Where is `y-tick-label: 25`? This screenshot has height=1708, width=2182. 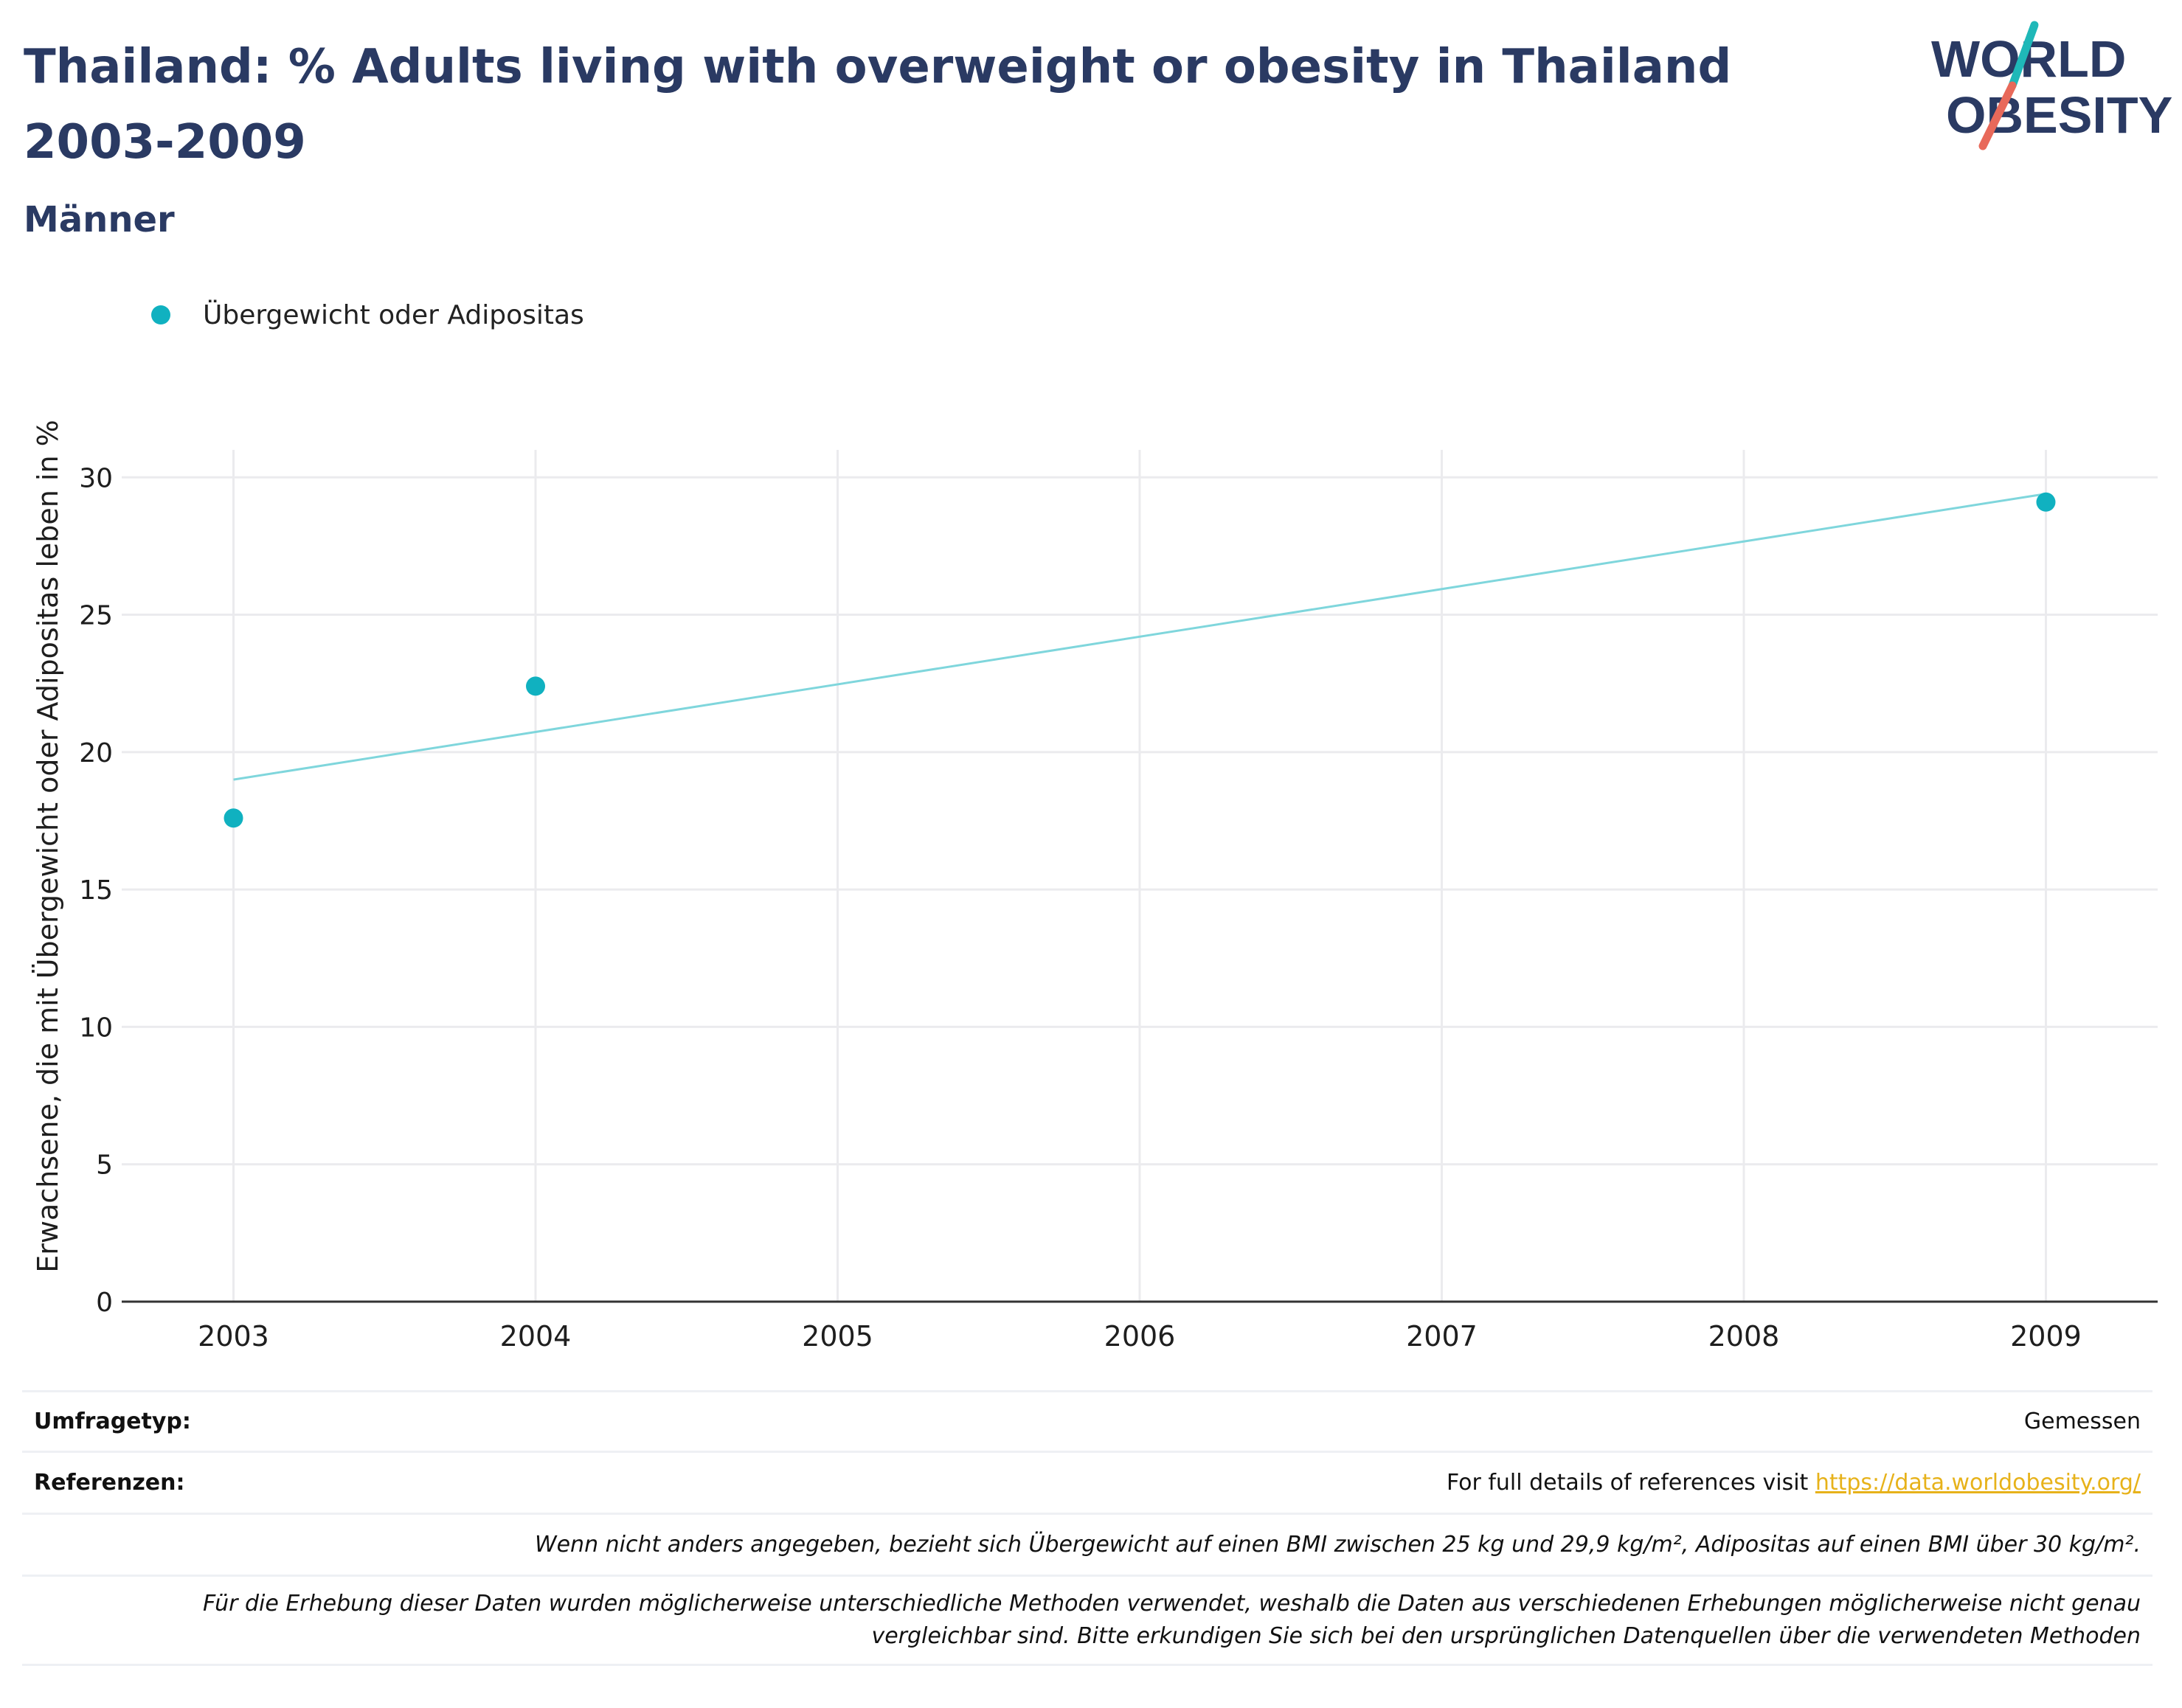 y-tick-label: 25 is located at coordinates (96, 616).